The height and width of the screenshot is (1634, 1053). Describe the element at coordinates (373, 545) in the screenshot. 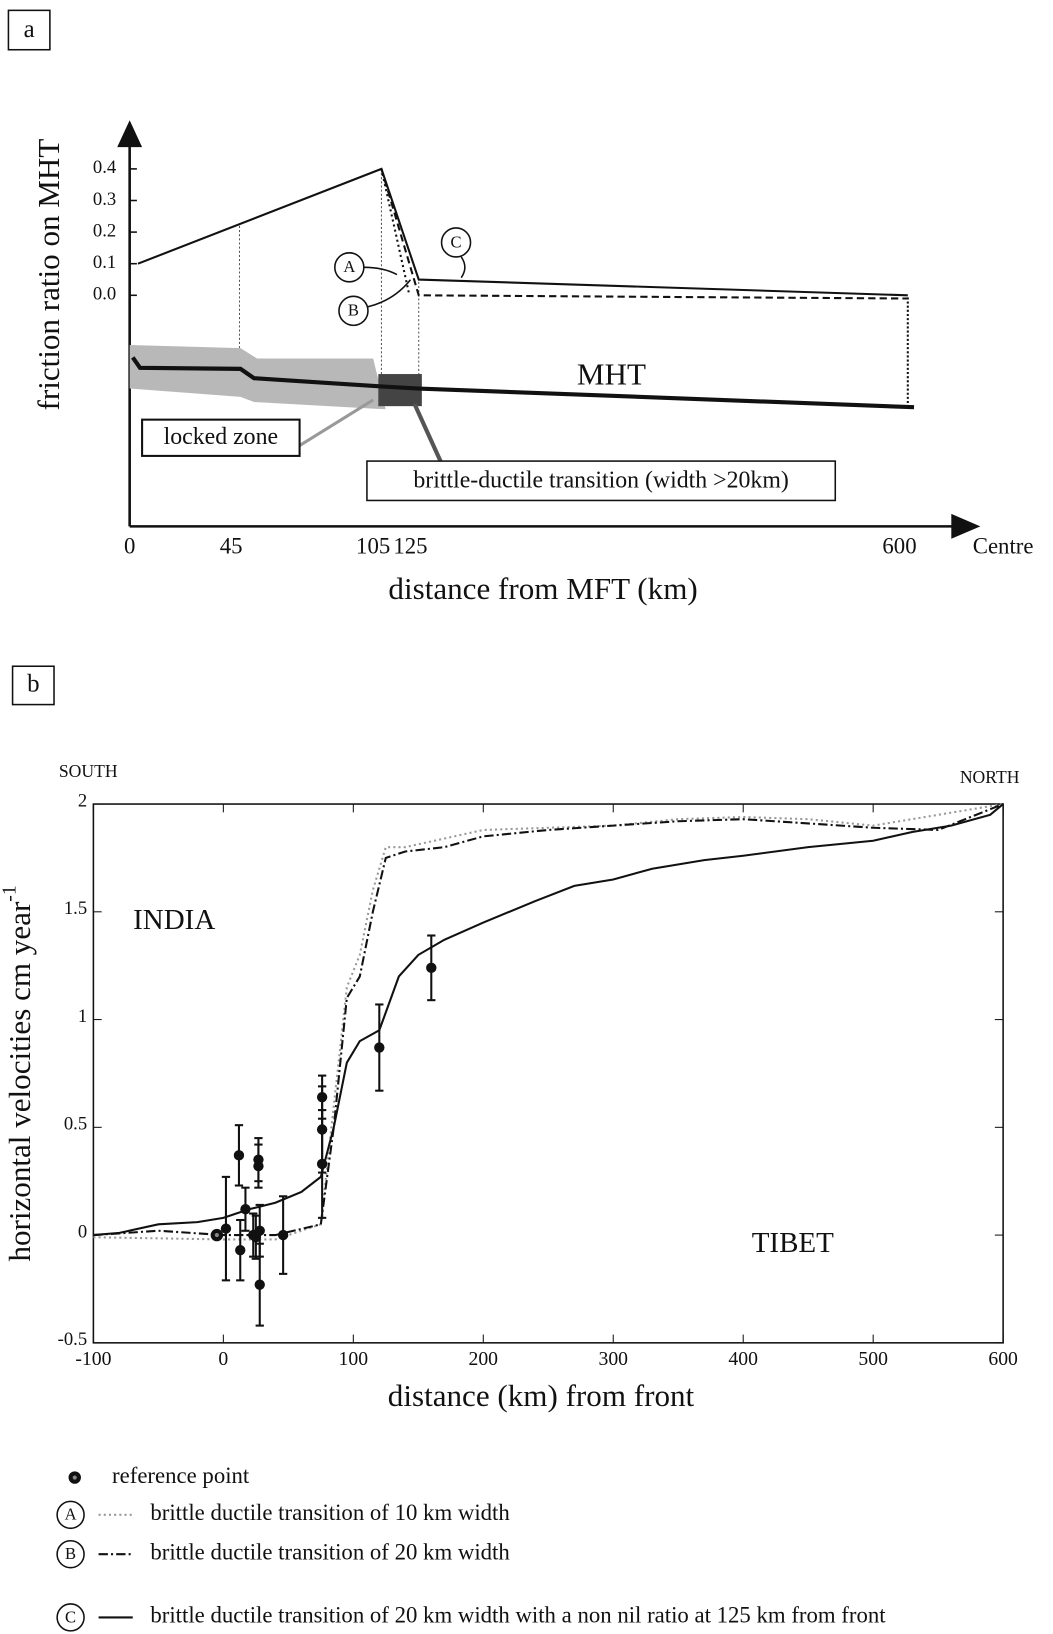

I see `x-tick-label: 105` at that location.